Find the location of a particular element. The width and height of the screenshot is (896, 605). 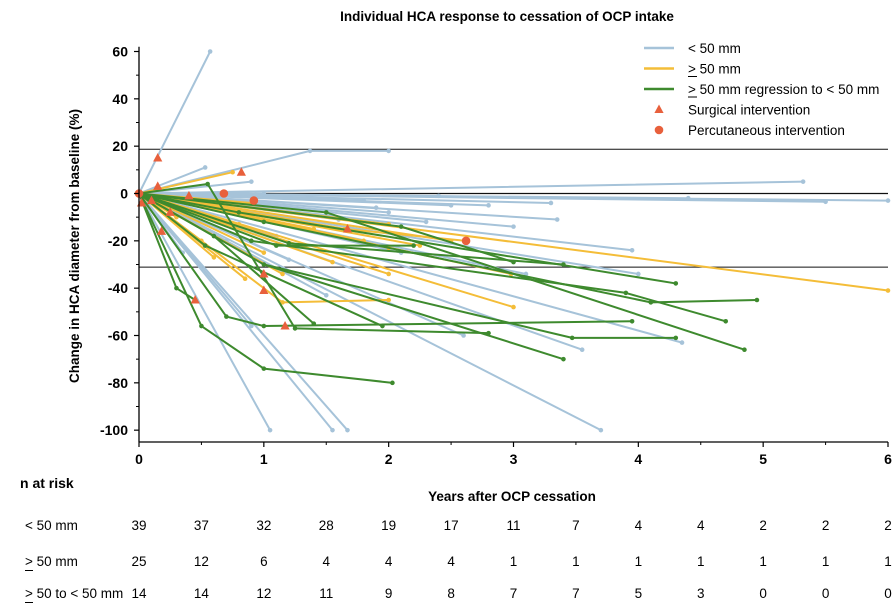

risk-cell: 6 is located at coordinates (264, 561).